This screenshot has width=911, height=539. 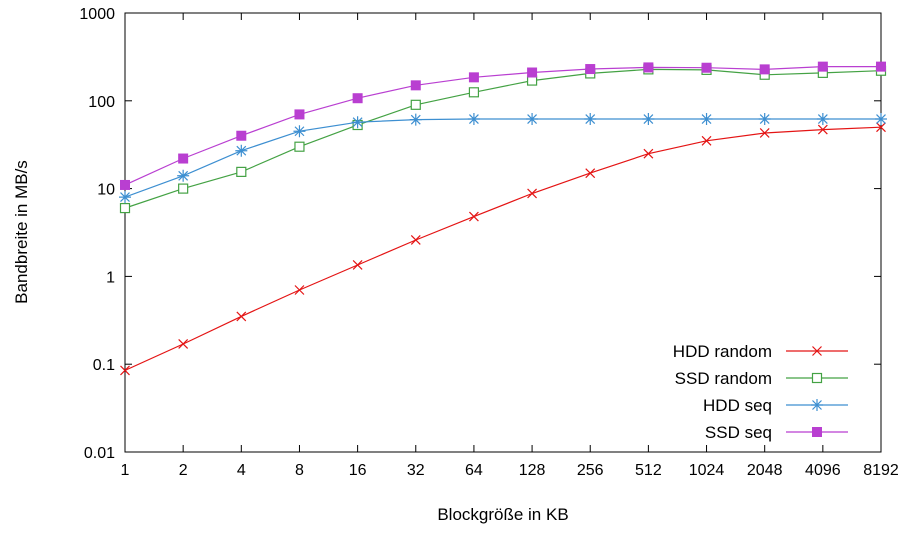 What do you see at coordinates (823, 470) in the screenshot?
I see `x-tick-label: 4096` at bounding box center [823, 470].